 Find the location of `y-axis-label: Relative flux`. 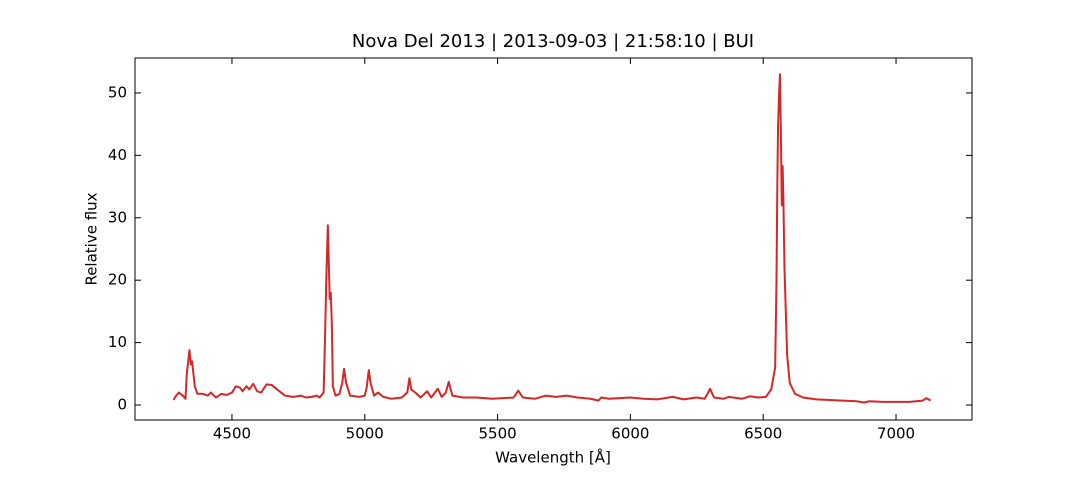

y-axis-label: Relative flux is located at coordinates (92, 238).